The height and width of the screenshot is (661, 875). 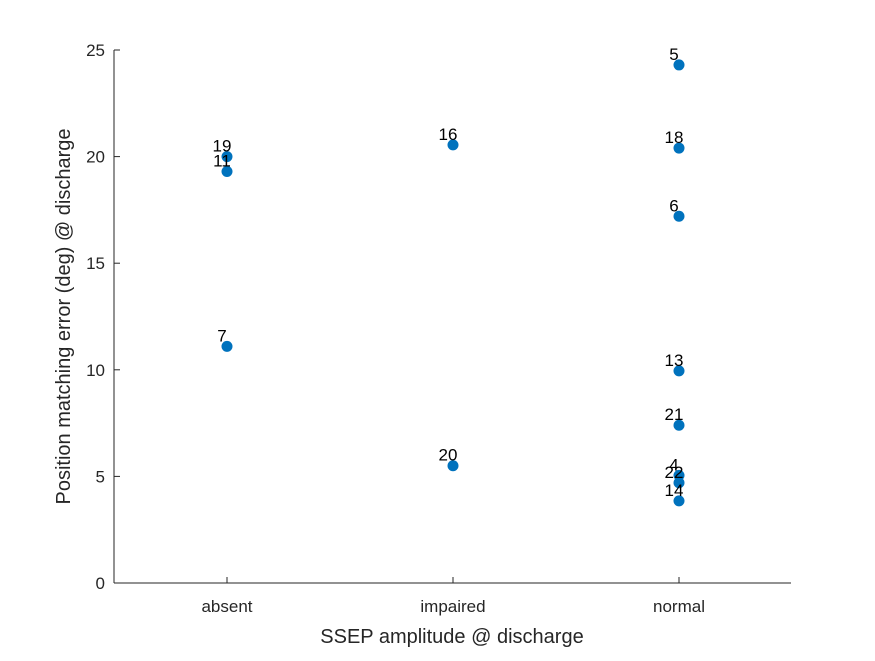 I want to click on y-tick-label: 25, so click(x=95, y=50).